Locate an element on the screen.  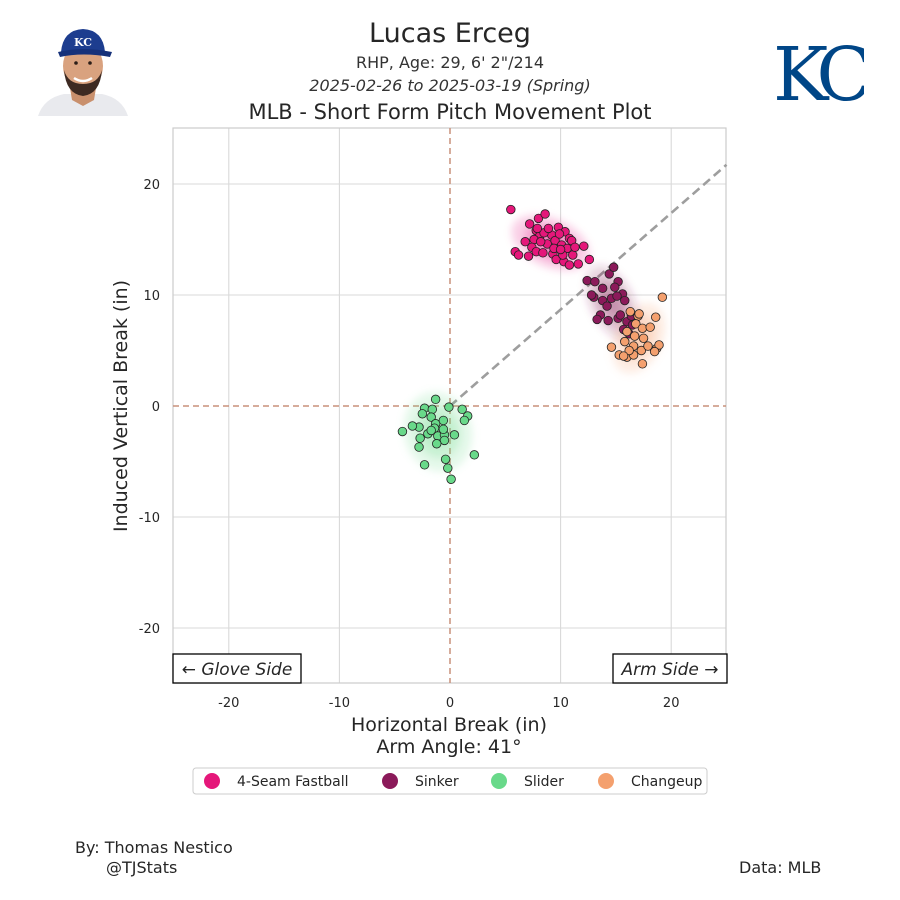
credit-author: By: Thomas Nestico is located at coordinates (154, 847).